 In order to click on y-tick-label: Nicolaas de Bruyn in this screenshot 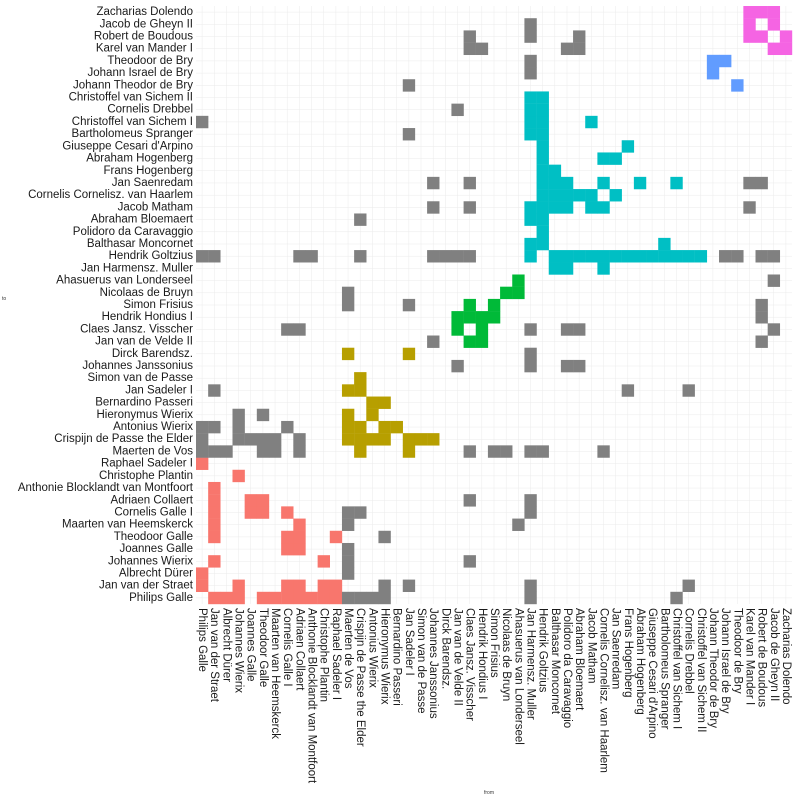, I will do `click(146, 293)`.